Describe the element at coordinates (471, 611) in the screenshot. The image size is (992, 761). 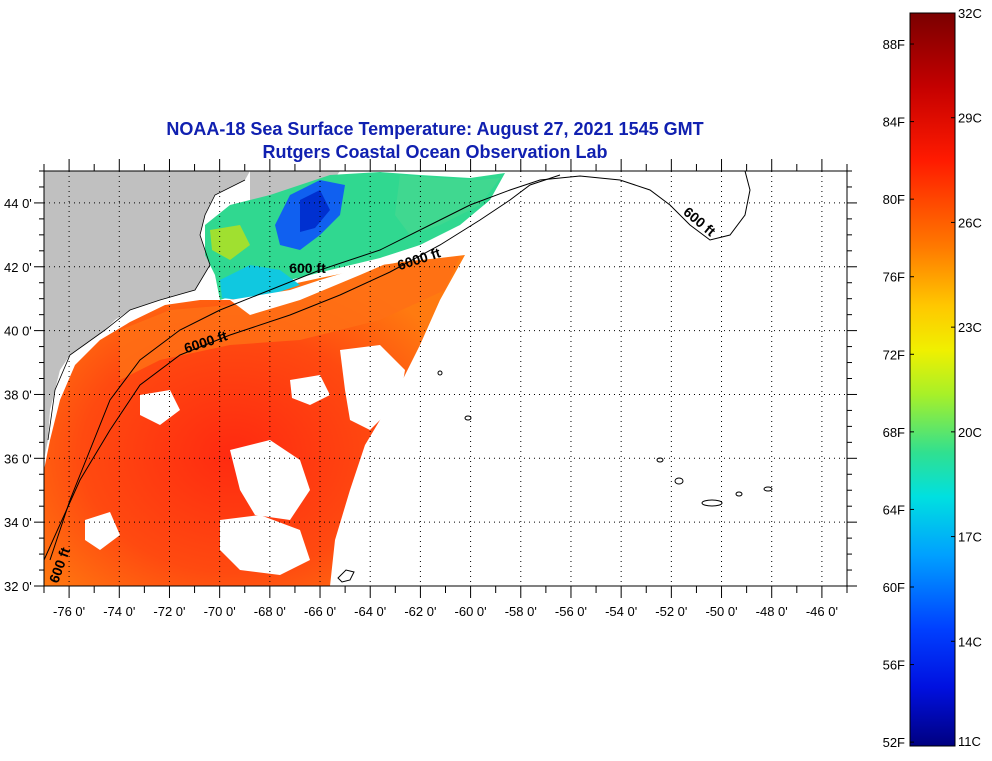
I see `lon-tick-label: -60 0'` at that location.